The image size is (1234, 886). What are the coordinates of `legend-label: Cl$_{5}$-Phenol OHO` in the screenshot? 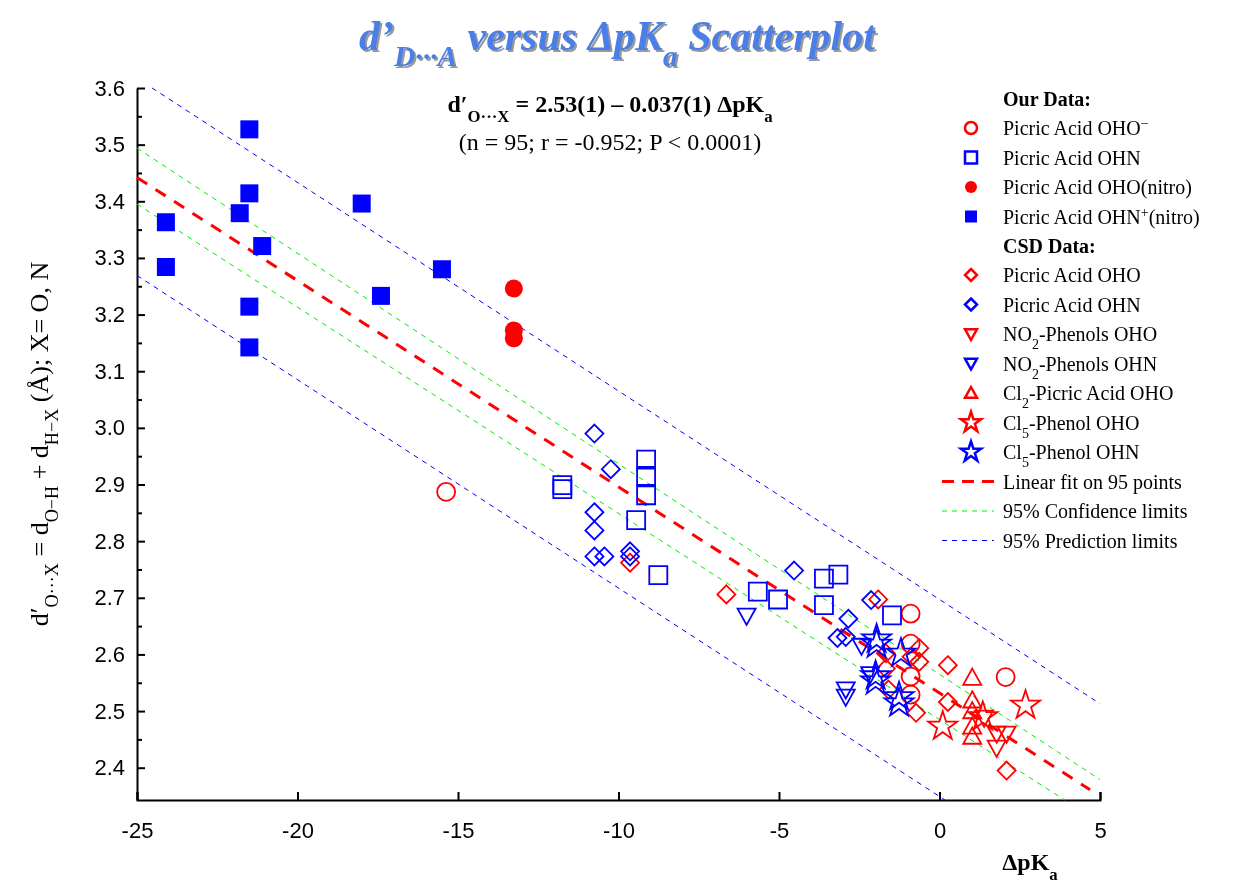 It's located at (1071, 425).